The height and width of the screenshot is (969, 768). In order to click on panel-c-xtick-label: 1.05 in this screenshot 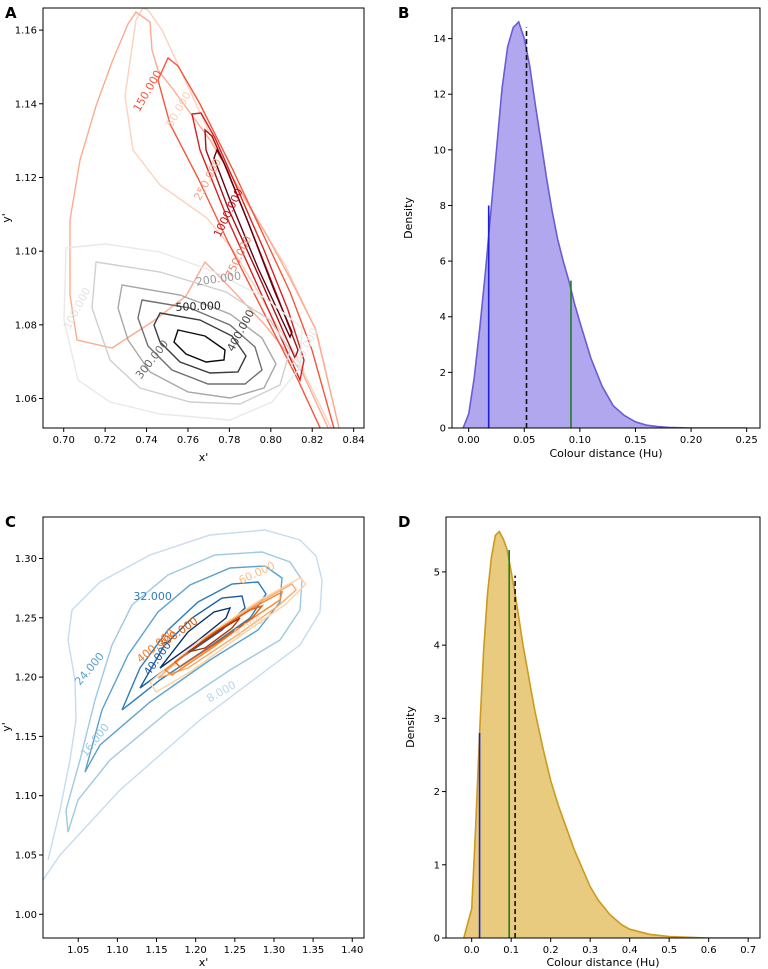, I will do `click(78, 950)`.